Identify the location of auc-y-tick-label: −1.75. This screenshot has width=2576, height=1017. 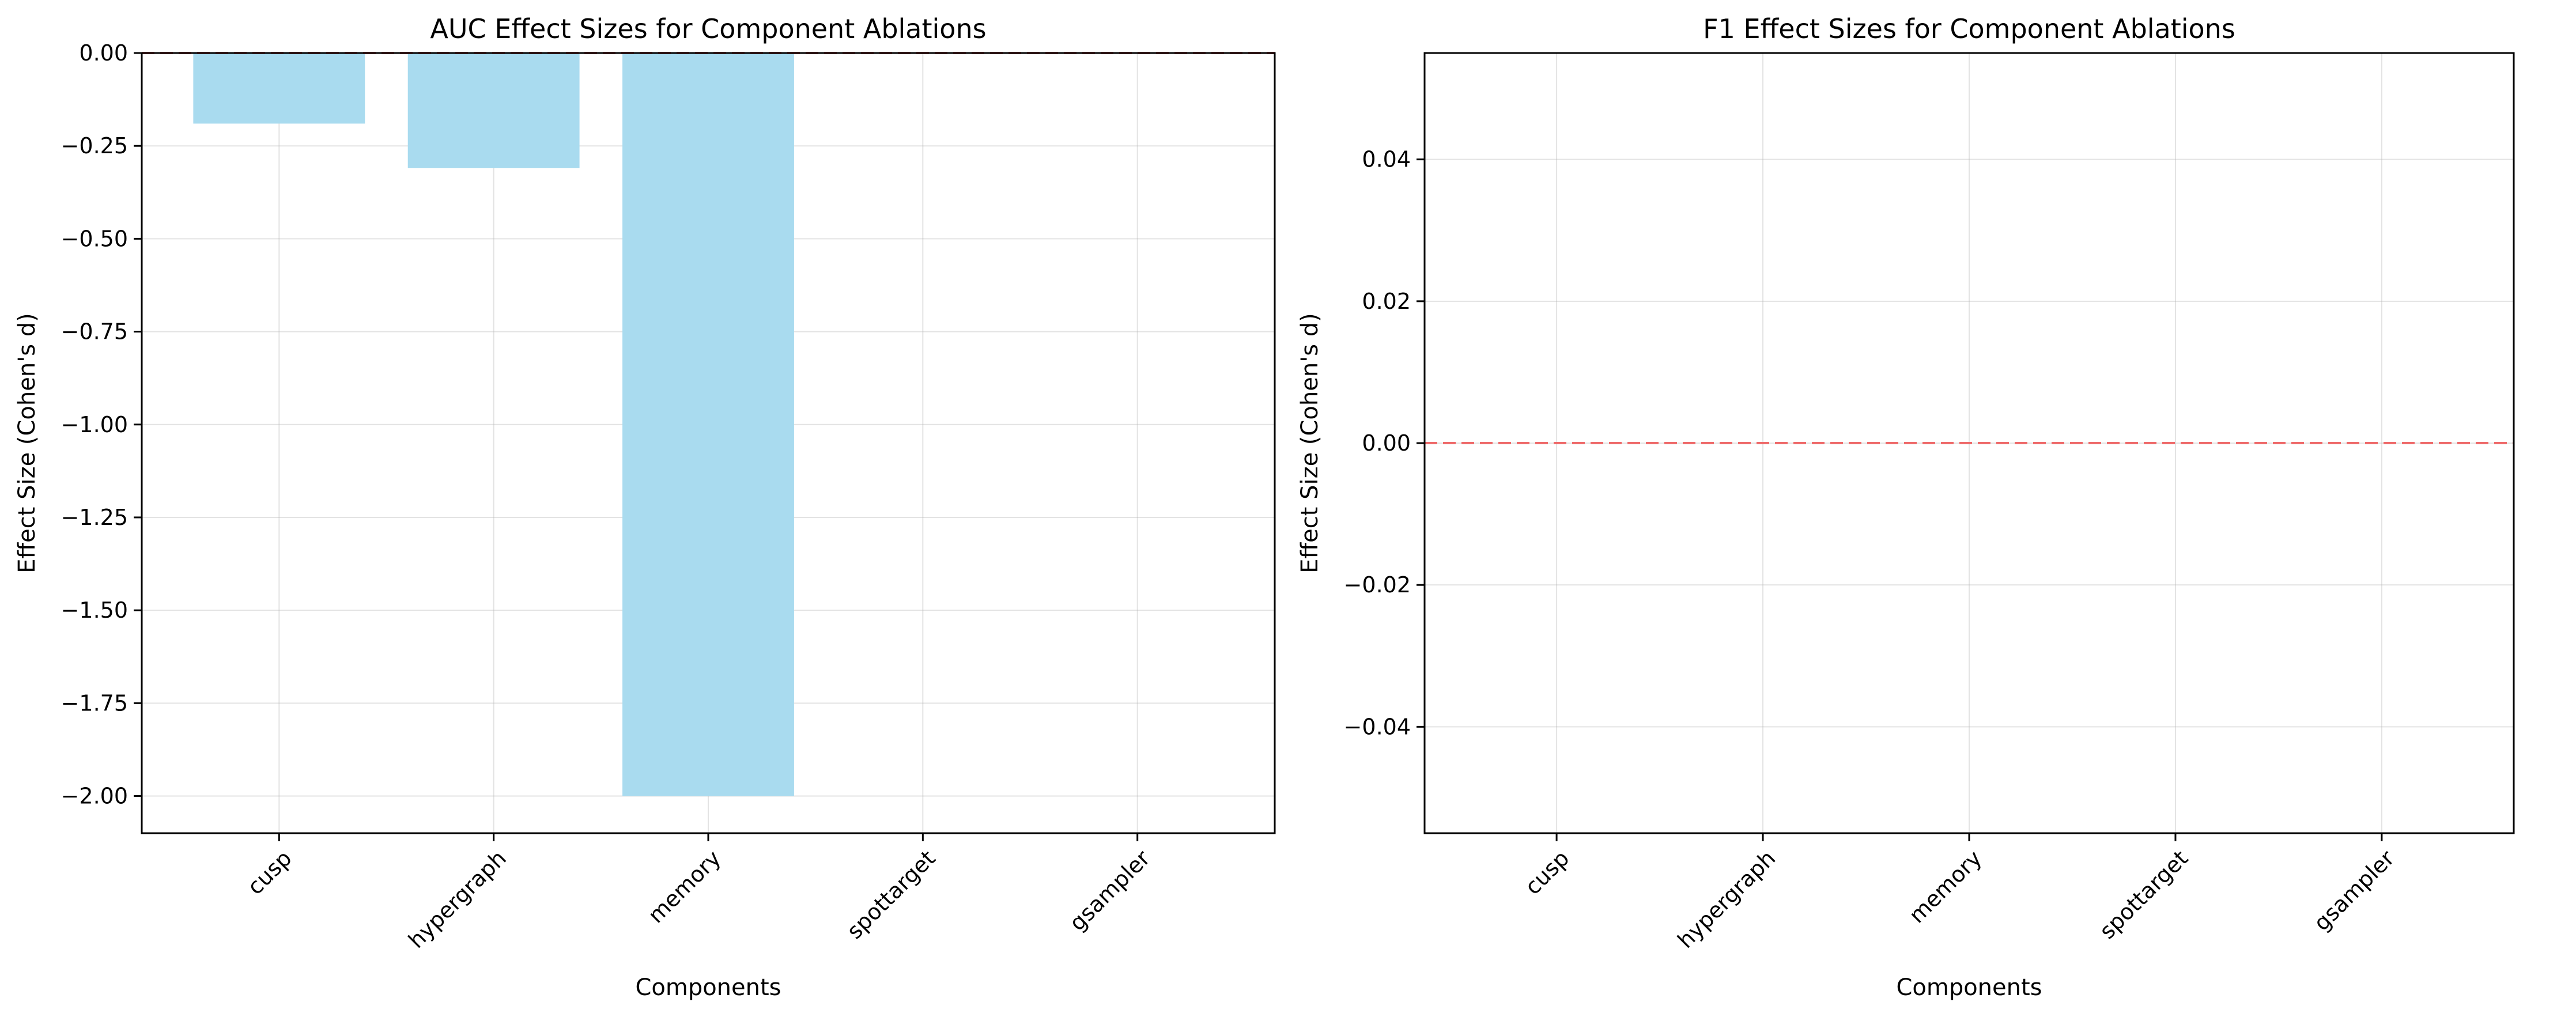
(94, 703).